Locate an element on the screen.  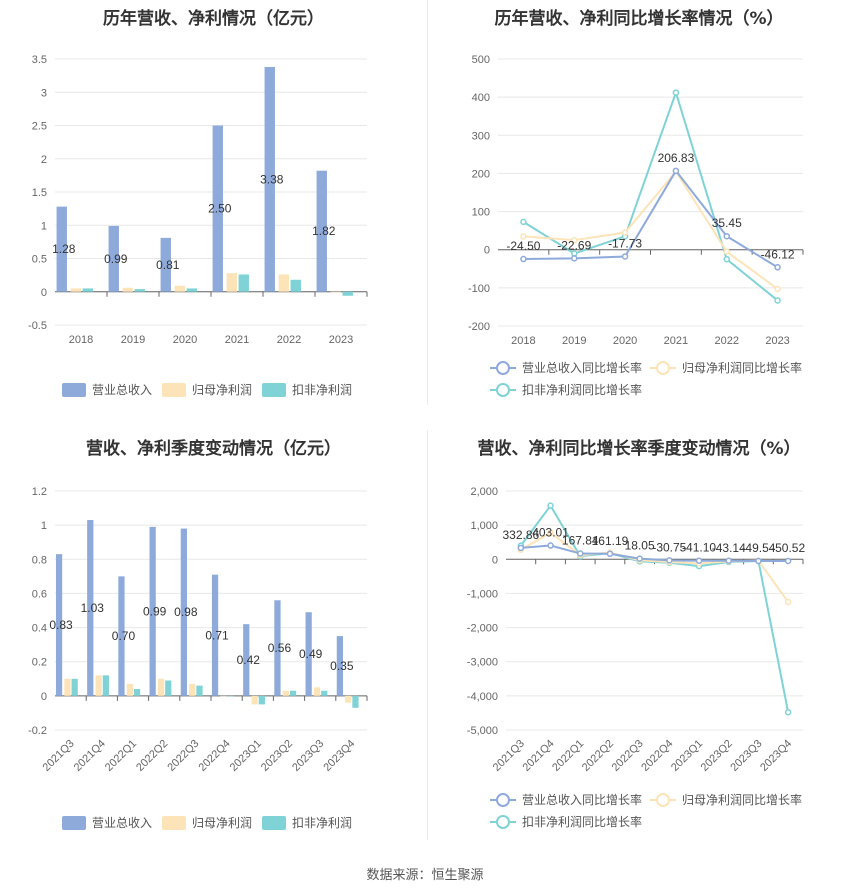
y-tick-label: 1.2 is located at coordinates (39, 492).